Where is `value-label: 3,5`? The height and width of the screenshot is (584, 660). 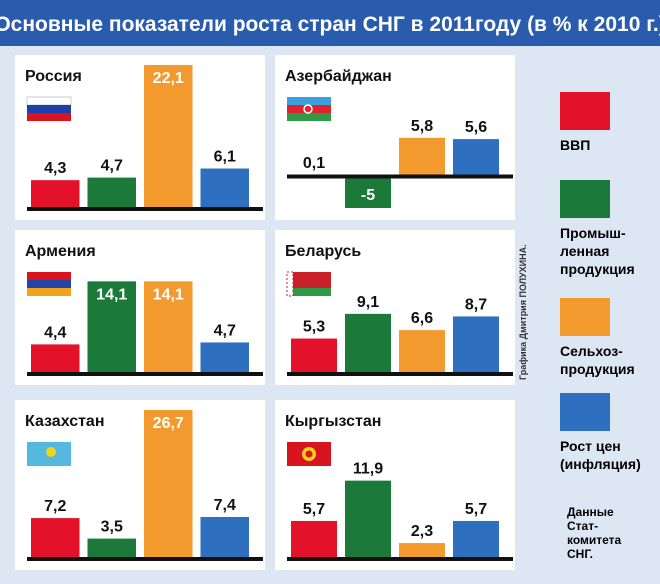
value-label: 3,5 is located at coordinates (112, 527).